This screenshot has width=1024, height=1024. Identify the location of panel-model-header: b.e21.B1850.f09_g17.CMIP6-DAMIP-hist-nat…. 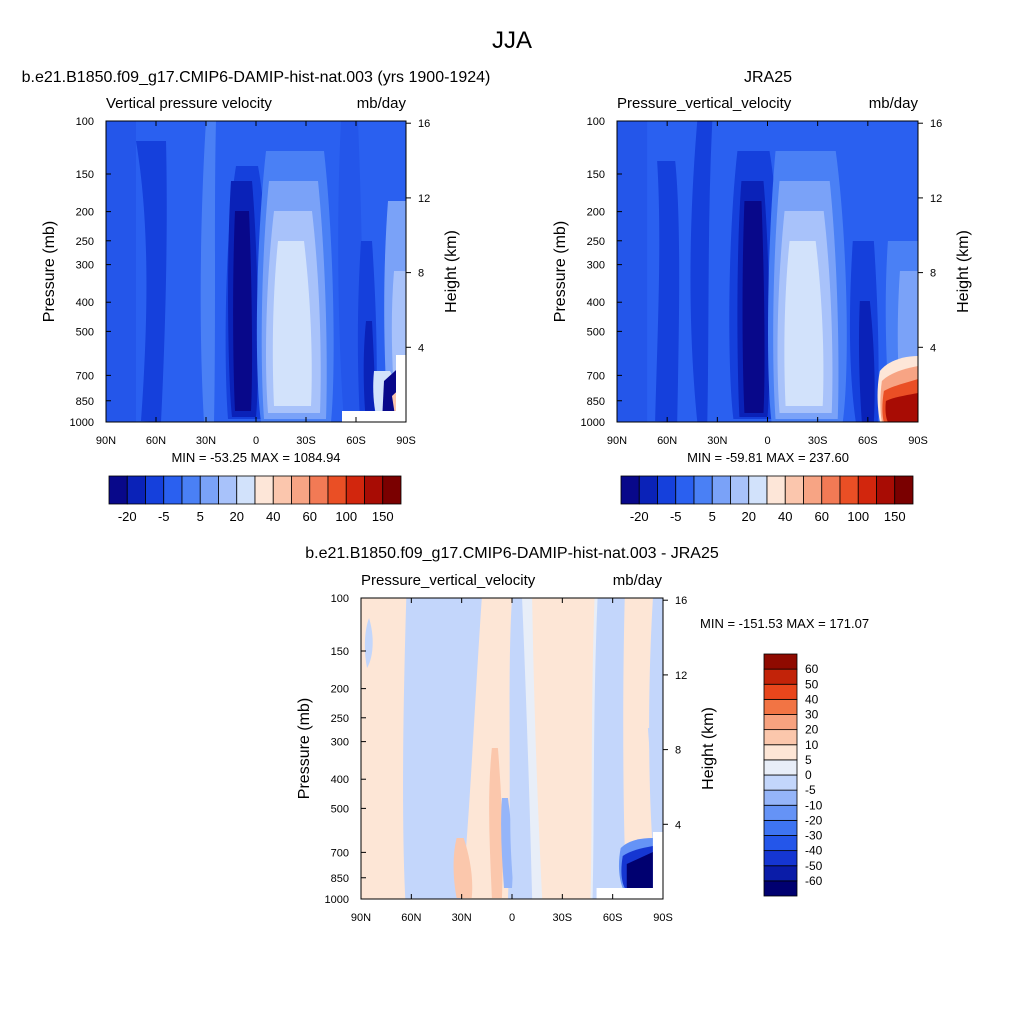
(256, 77).